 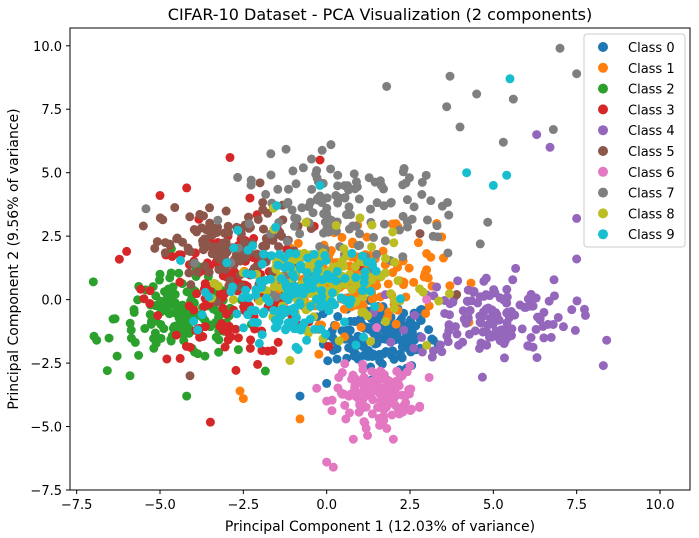 I want to click on legend-label: Class 0, so click(x=651, y=48).